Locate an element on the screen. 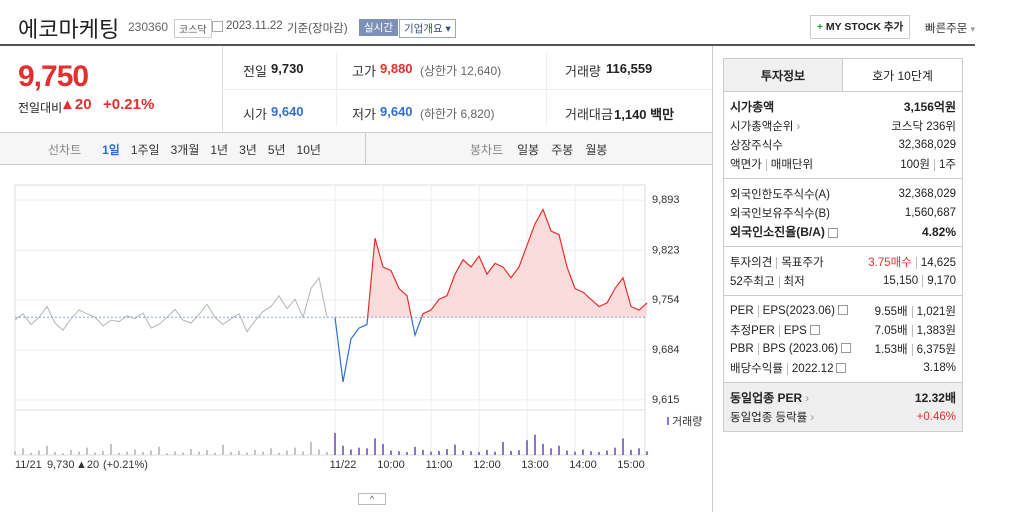  stock-code: 230360 is located at coordinates (148, 27).